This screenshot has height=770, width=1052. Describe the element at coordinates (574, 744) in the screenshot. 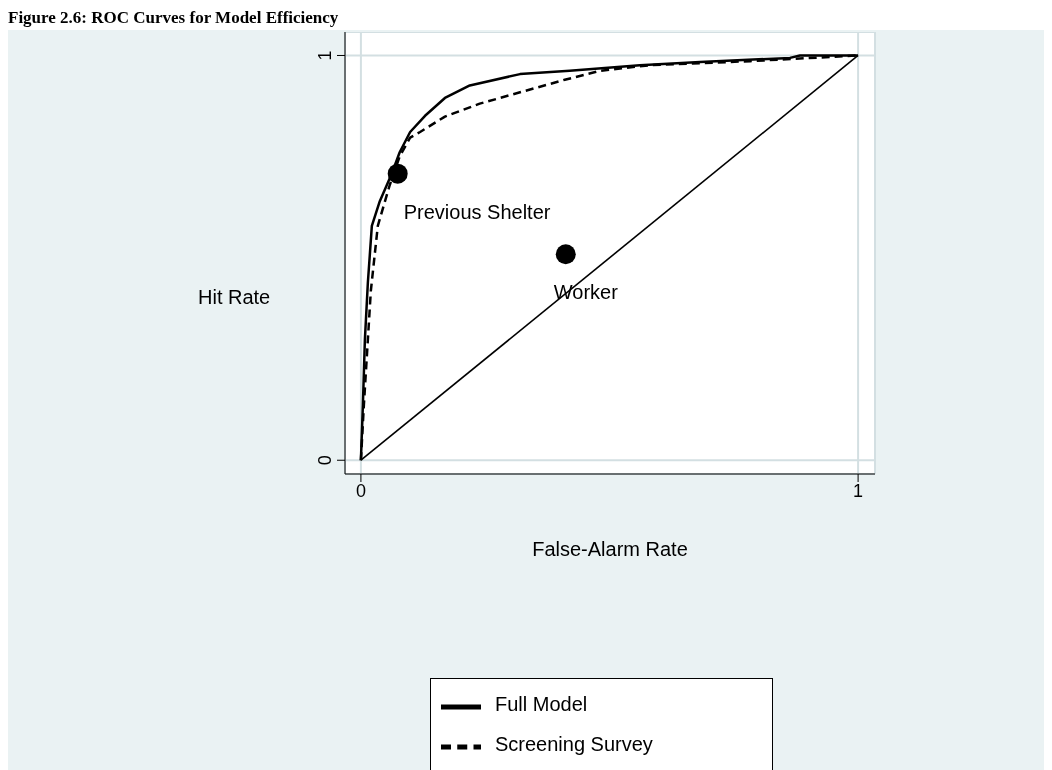

I see `legend-label: Screening Survey` at that location.